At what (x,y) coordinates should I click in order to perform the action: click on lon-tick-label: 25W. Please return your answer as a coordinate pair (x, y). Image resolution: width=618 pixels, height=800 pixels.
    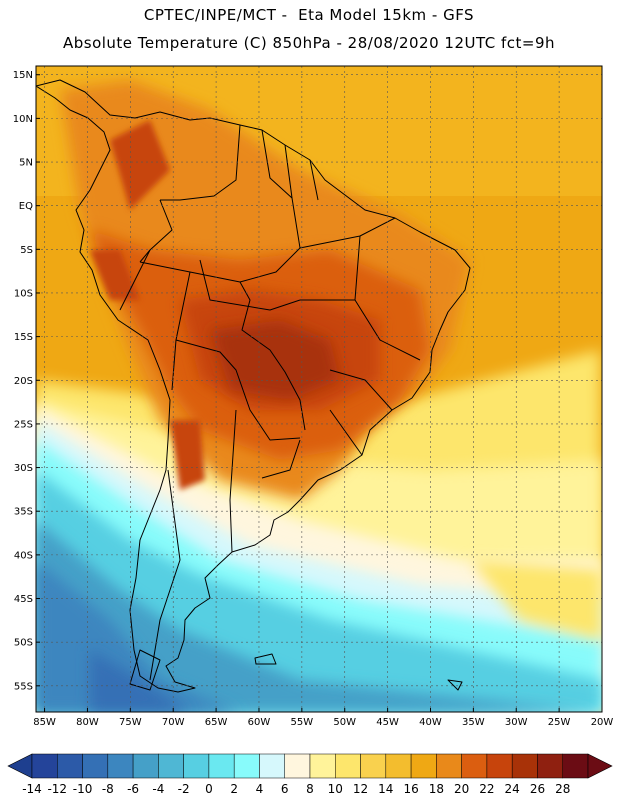
    Looking at the image, I should click on (559, 722).